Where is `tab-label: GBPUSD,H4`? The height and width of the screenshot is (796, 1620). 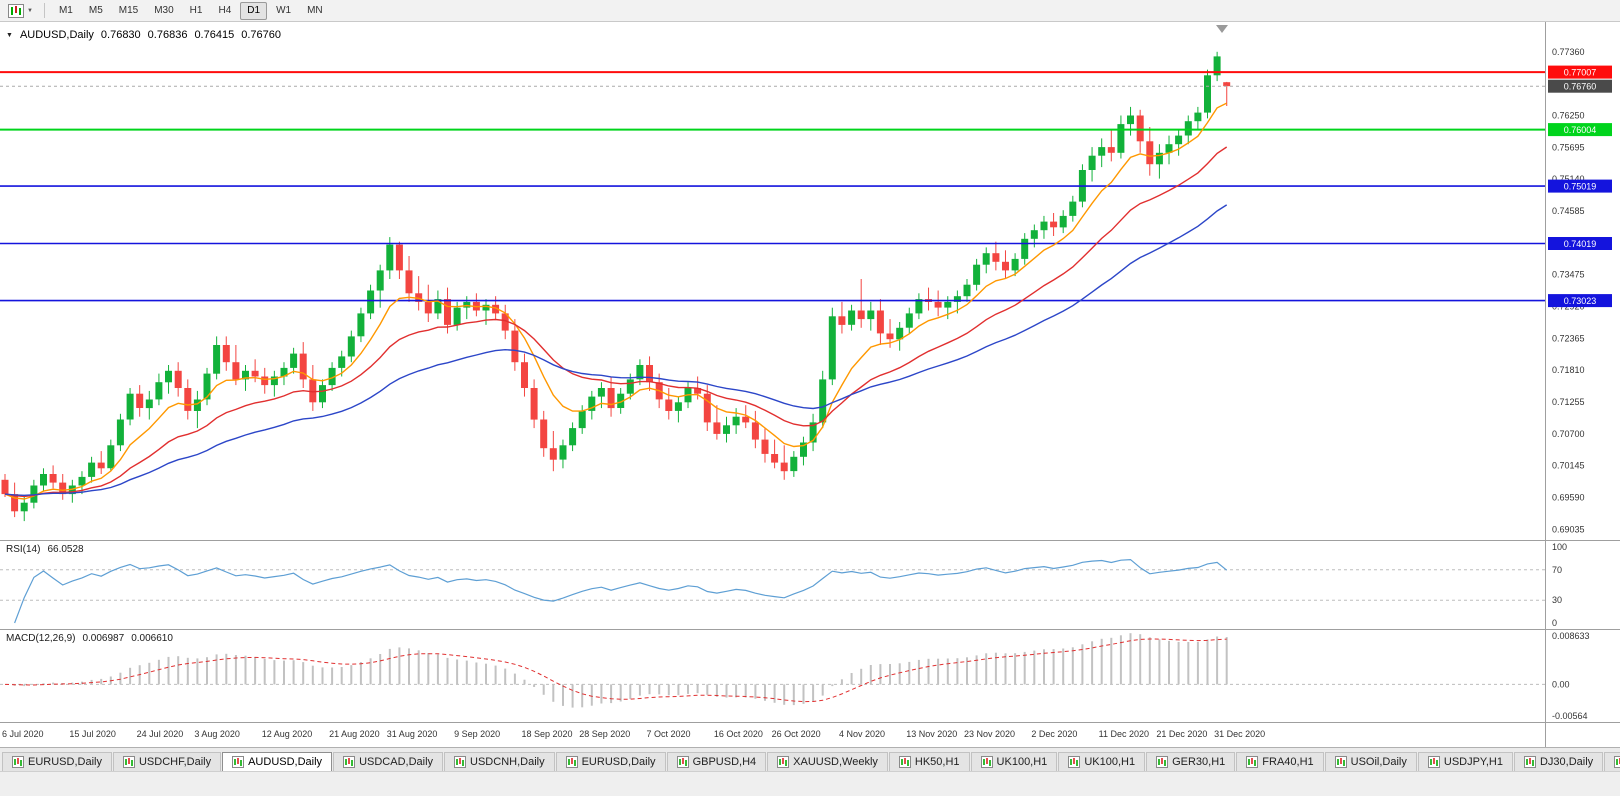 tab-label: GBPUSD,H4 is located at coordinates (724, 762).